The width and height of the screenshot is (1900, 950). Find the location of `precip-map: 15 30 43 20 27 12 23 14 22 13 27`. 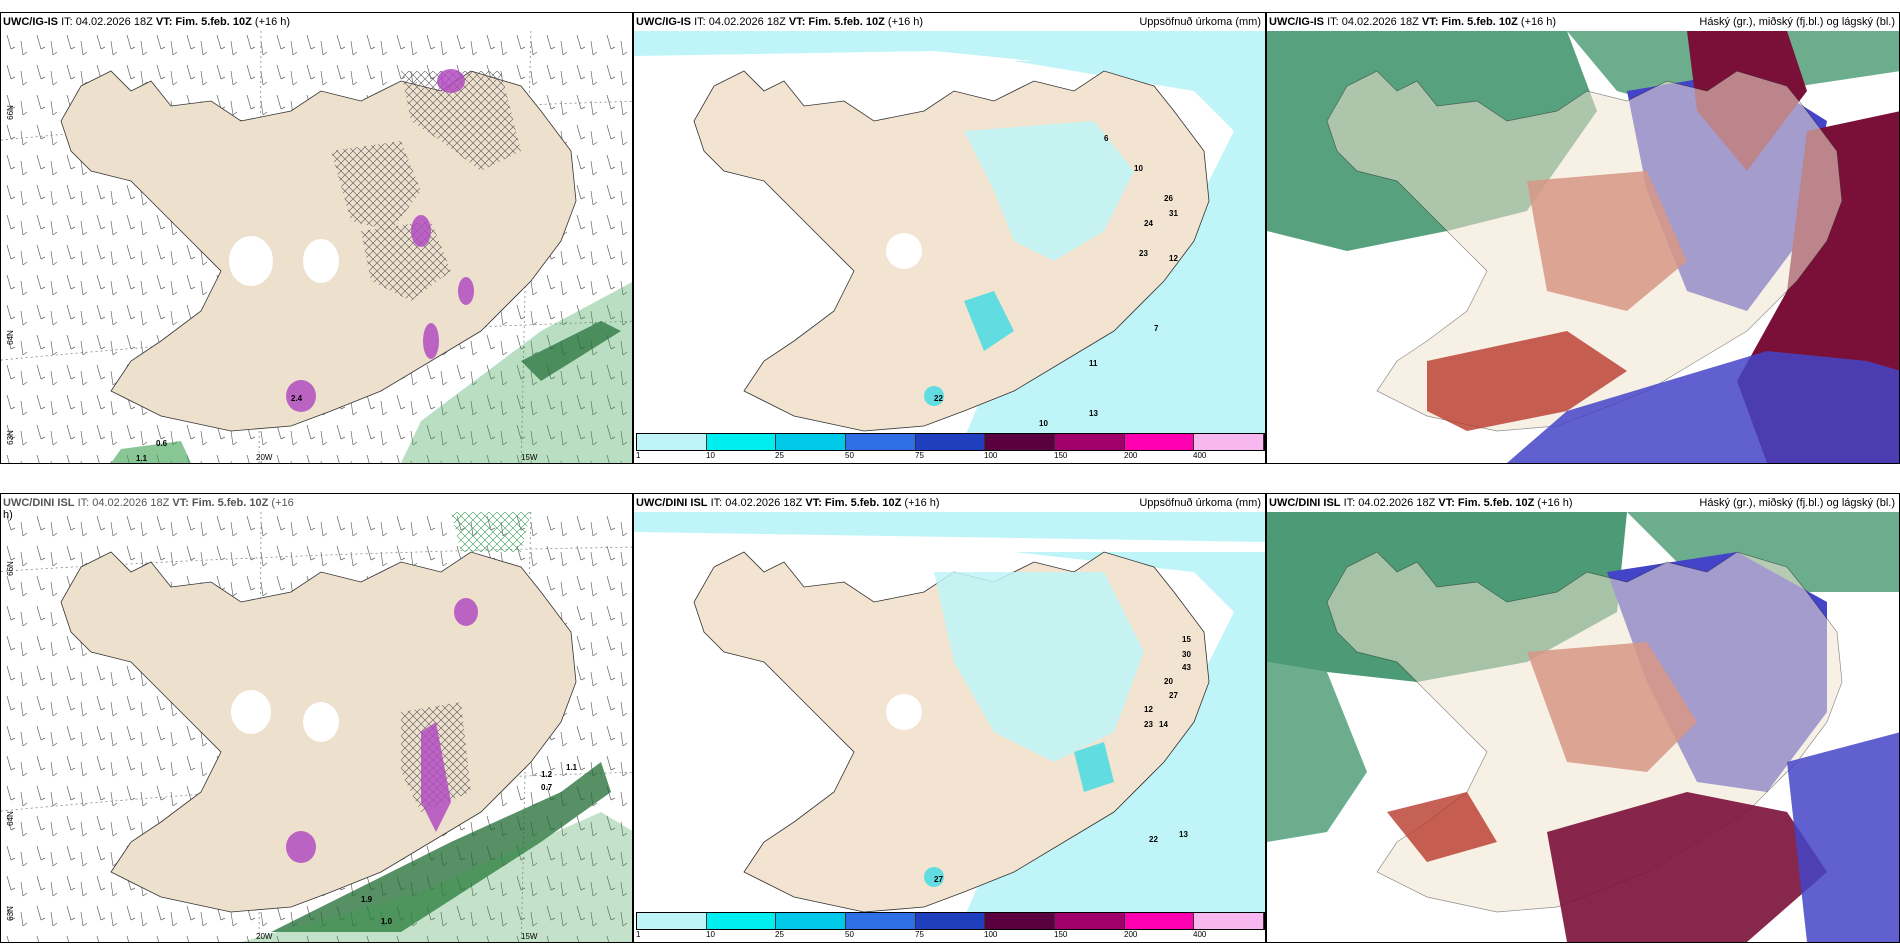

precip-map: 15 30 43 20 27 12 23 14 22 13 27 is located at coordinates (949, 715).